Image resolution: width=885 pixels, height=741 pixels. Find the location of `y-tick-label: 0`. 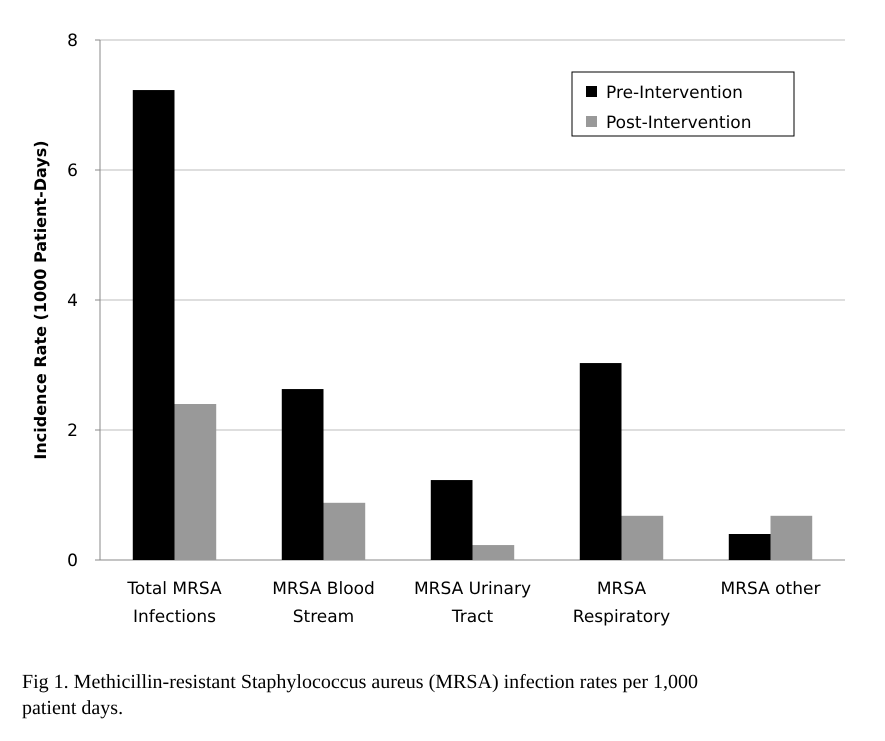

y-tick-label: 0 is located at coordinates (72, 560).